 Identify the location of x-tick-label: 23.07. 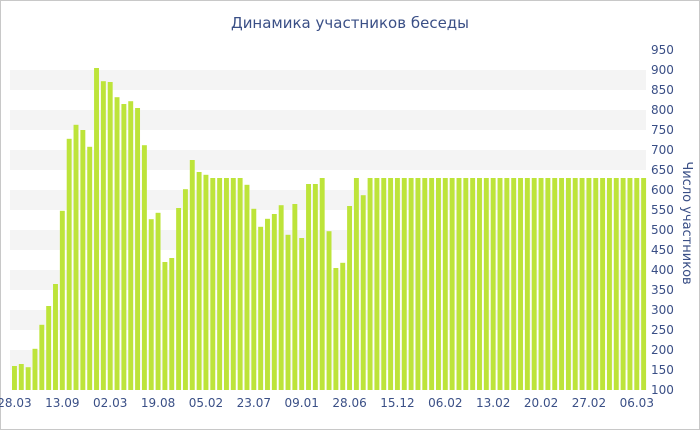
(254, 403).